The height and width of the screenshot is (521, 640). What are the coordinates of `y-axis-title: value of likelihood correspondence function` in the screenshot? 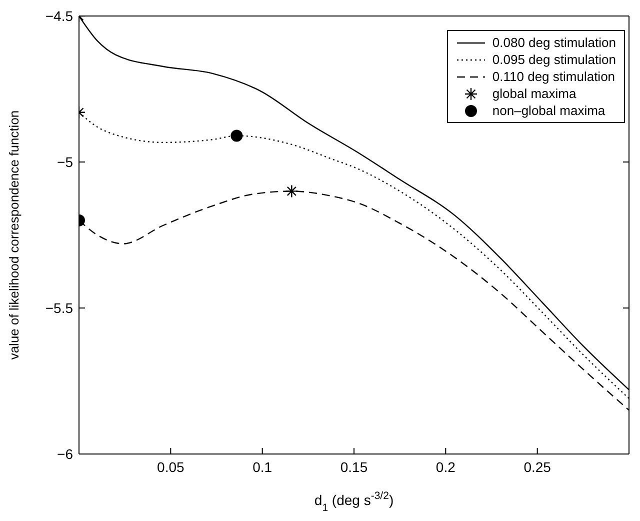 It's located at (14, 235).